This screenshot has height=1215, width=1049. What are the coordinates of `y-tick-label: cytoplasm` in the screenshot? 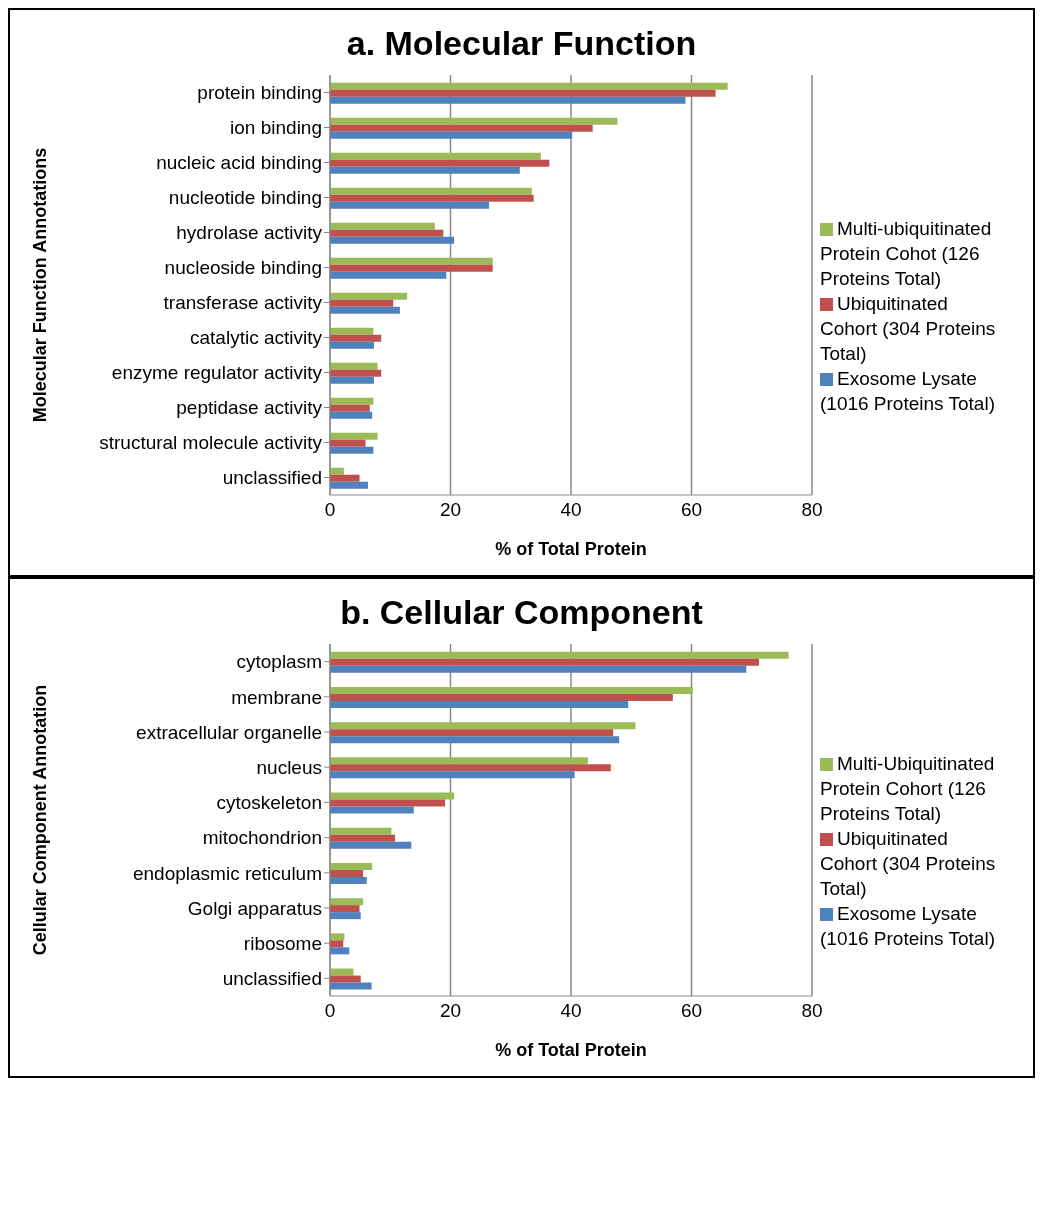 It's located at (279, 662).